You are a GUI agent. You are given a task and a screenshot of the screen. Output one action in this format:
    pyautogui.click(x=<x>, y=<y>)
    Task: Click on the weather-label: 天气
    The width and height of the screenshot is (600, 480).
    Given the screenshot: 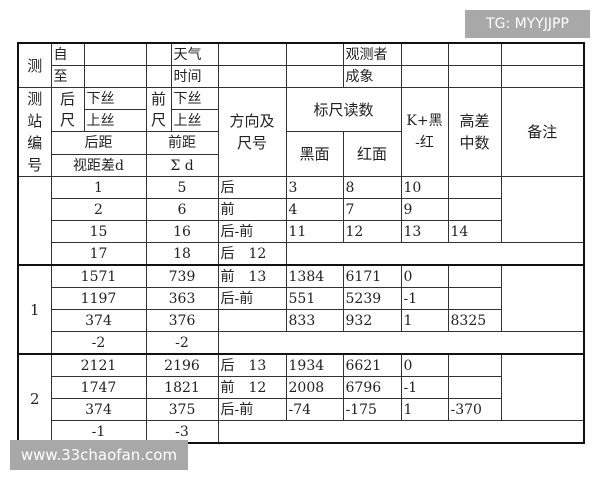 What is the action you would take?
    pyautogui.click(x=194, y=54)
    